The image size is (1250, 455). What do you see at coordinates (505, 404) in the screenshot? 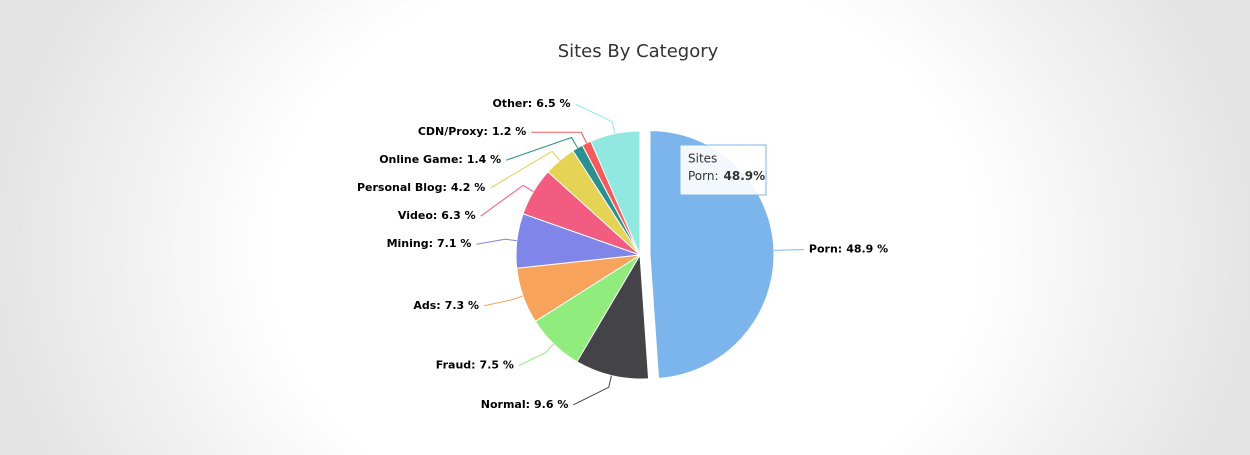
I see `label-category: Normal:` at bounding box center [505, 404].